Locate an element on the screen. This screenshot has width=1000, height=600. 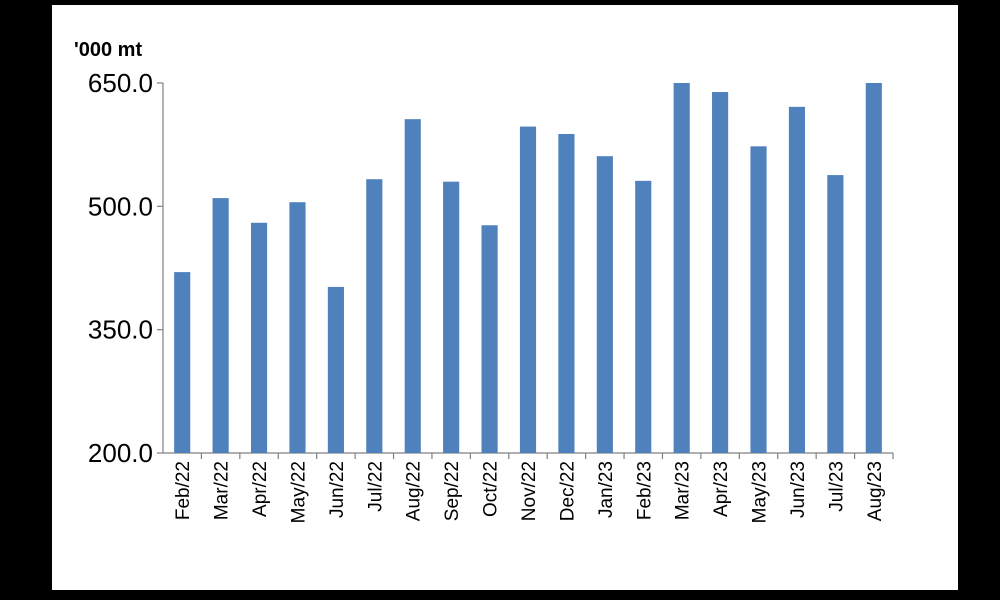
x-tick-label: Oct/22 is located at coordinates (491, 489).